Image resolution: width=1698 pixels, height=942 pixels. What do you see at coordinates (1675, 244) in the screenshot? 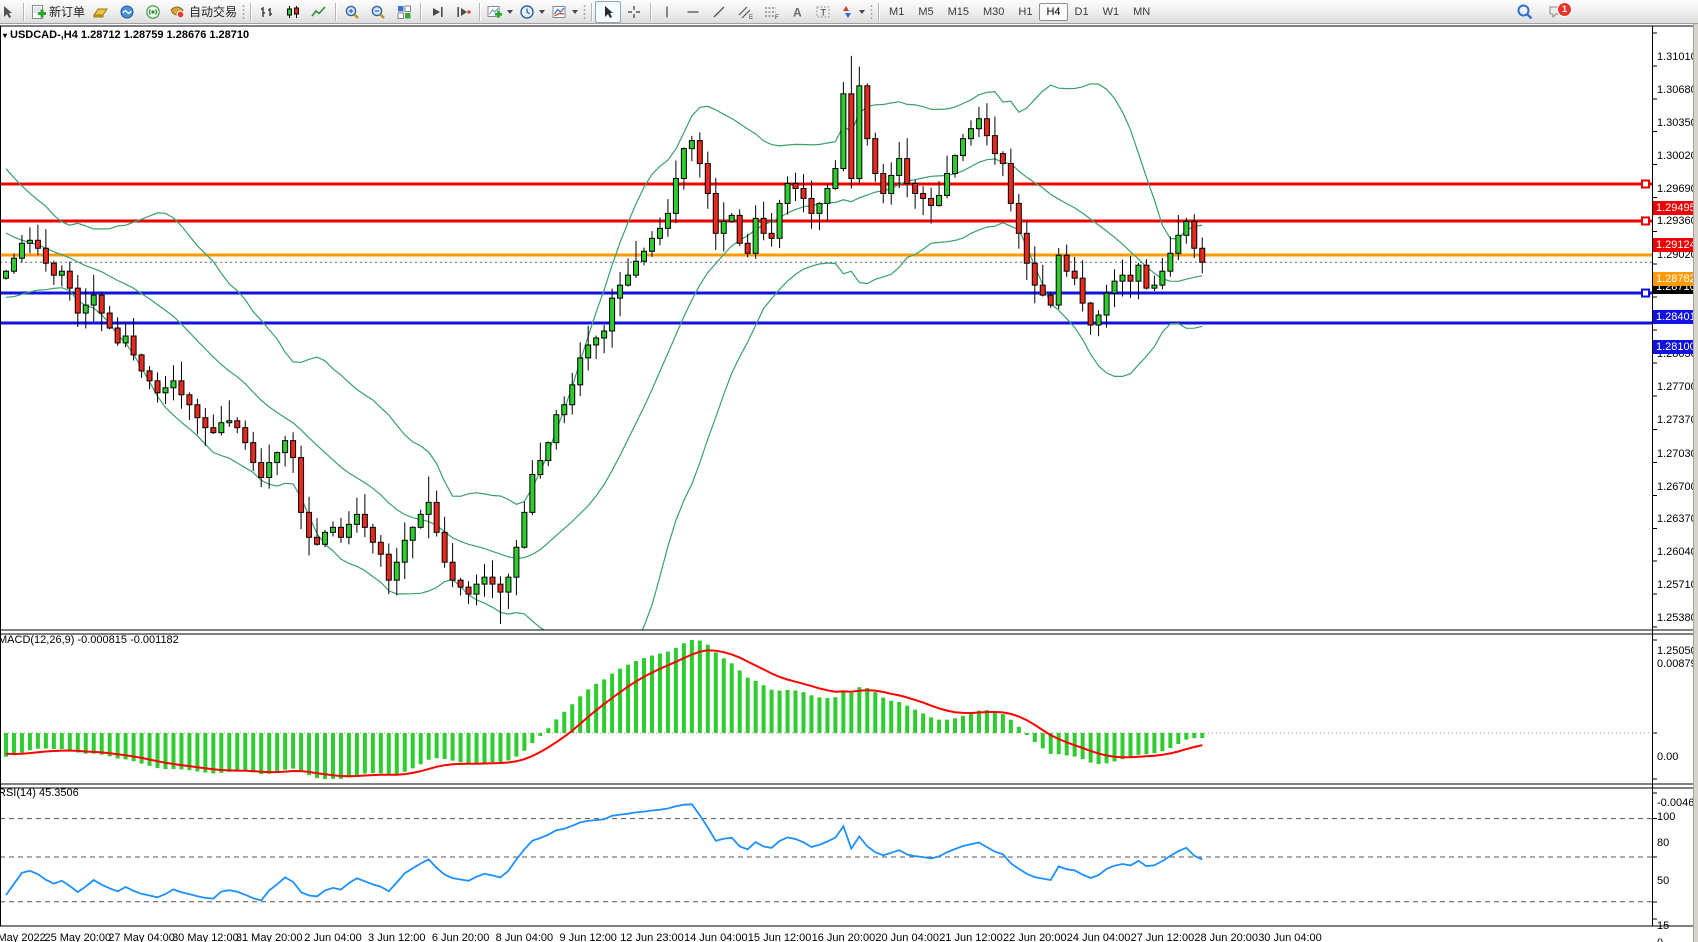
I see `hline-price-label: 1.29124` at bounding box center [1675, 244].